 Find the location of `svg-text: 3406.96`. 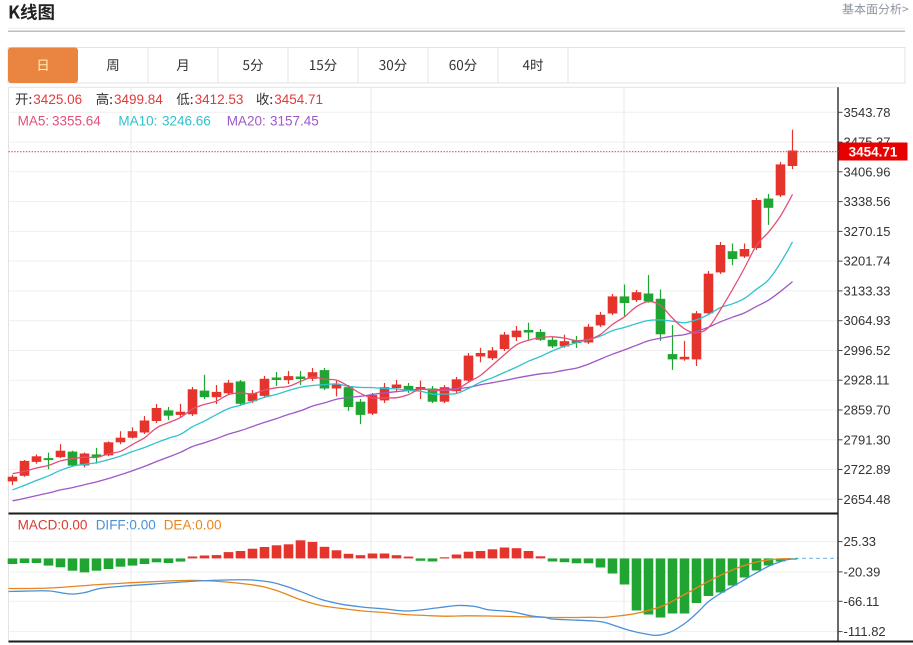

svg-text: 3406.96 is located at coordinates (867, 171).